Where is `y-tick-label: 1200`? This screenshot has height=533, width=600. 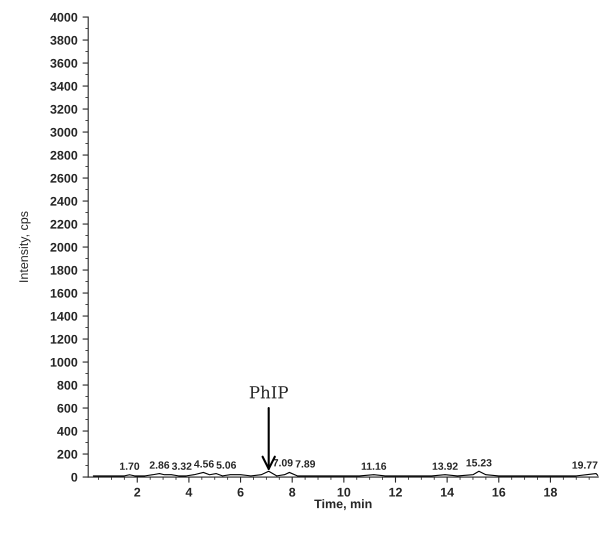 y-tick-label: 1200 is located at coordinates (64, 339).